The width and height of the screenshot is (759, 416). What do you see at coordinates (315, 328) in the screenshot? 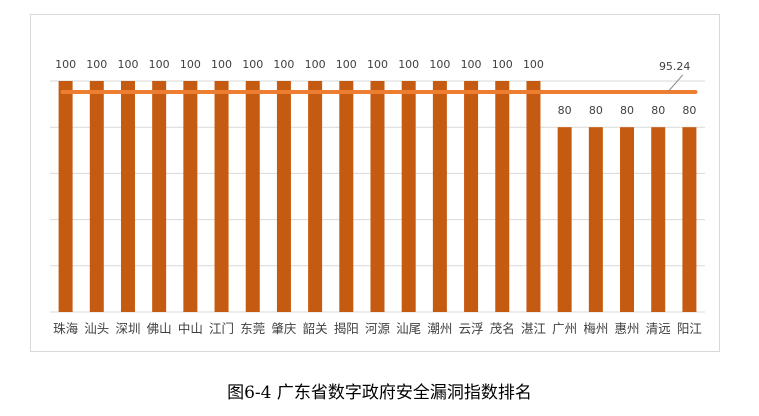
I see `category-label: 韶关` at bounding box center [315, 328].